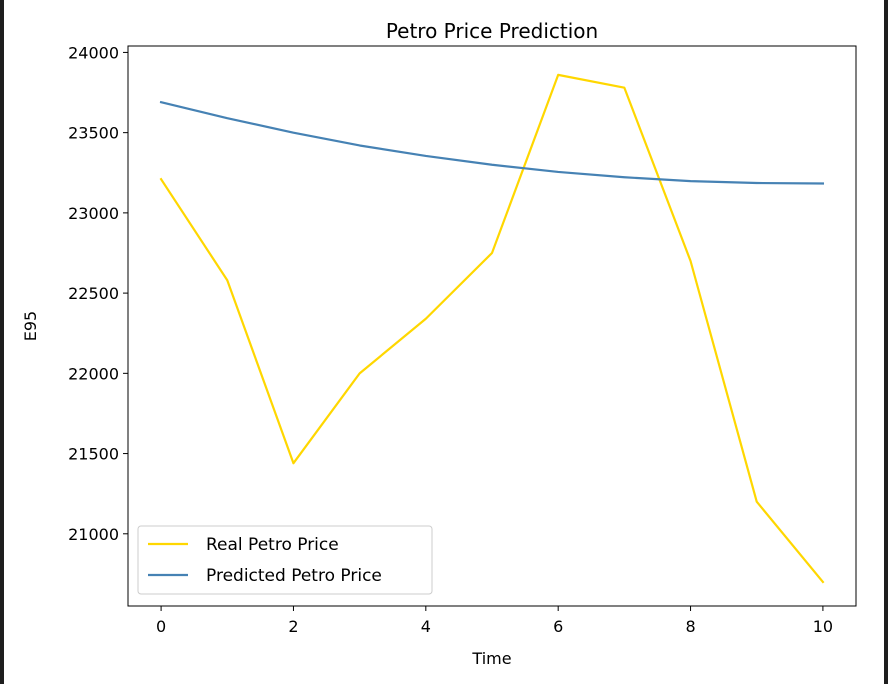 Image resolution: width=888 pixels, height=684 pixels. I want to click on legend-box, so click(285, 560).